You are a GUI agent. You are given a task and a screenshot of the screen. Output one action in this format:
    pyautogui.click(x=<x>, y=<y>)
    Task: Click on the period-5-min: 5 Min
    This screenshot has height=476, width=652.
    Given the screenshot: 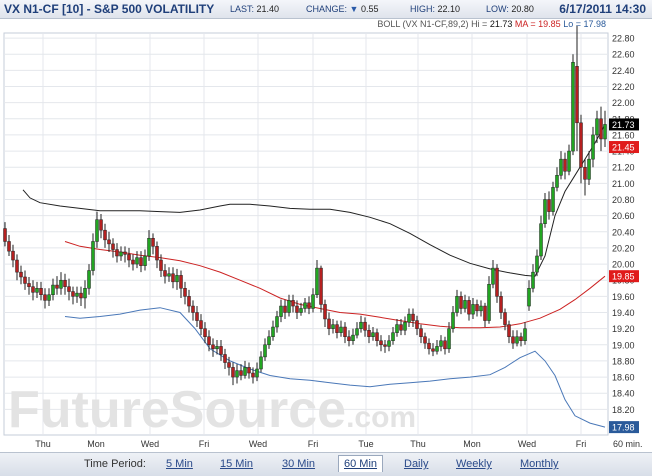 What is the action you would take?
    pyautogui.click(x=179, y=464)
    